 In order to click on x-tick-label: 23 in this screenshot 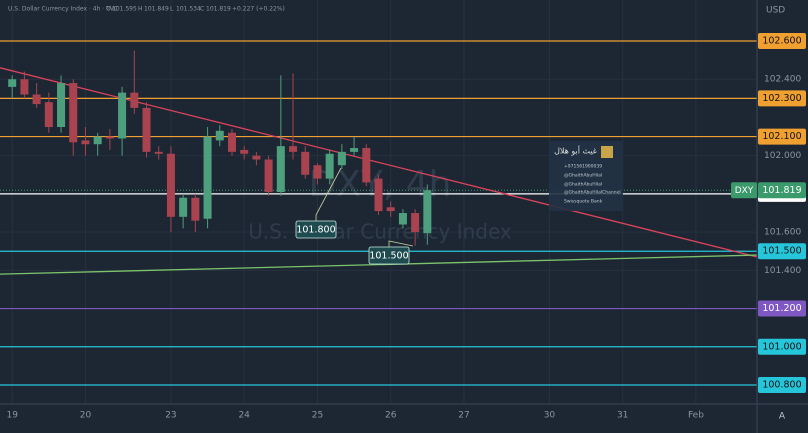, I will do `click(170, 416)`.